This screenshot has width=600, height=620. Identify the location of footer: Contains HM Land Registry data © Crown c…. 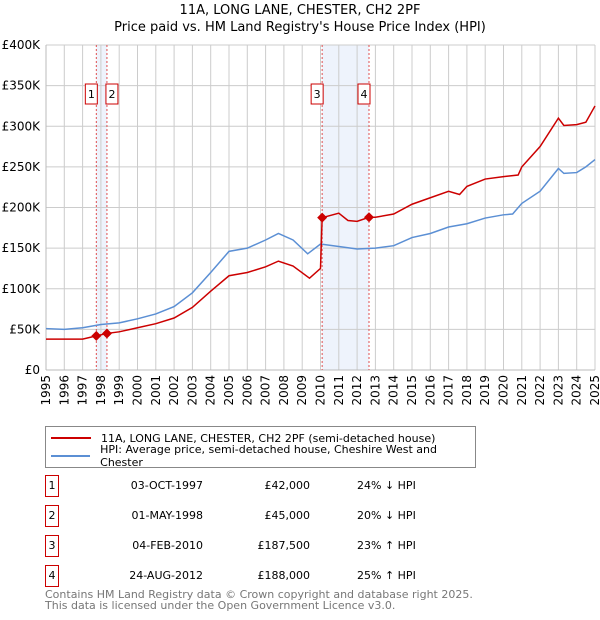
(259, 600).